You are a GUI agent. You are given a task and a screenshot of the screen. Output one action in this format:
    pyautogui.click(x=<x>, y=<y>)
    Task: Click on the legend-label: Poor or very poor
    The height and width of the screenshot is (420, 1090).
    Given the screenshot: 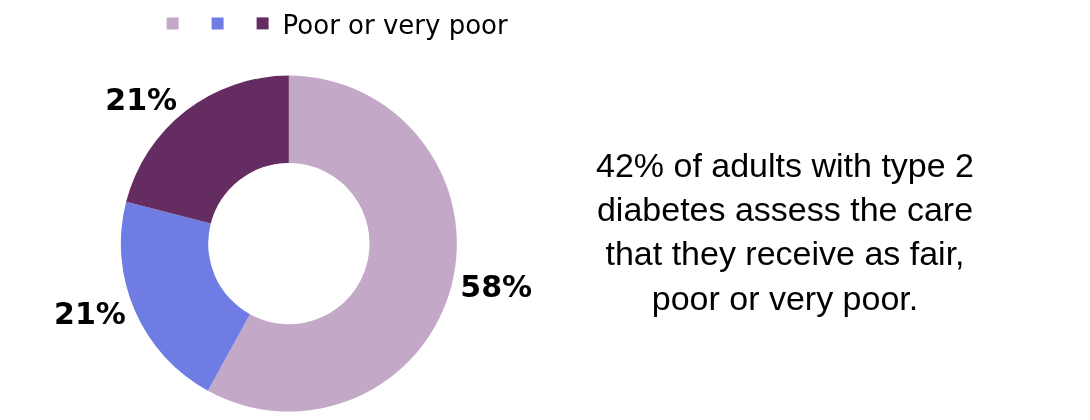 What is the action you would take?
    pyautogui.click(x=395, y=24)
    